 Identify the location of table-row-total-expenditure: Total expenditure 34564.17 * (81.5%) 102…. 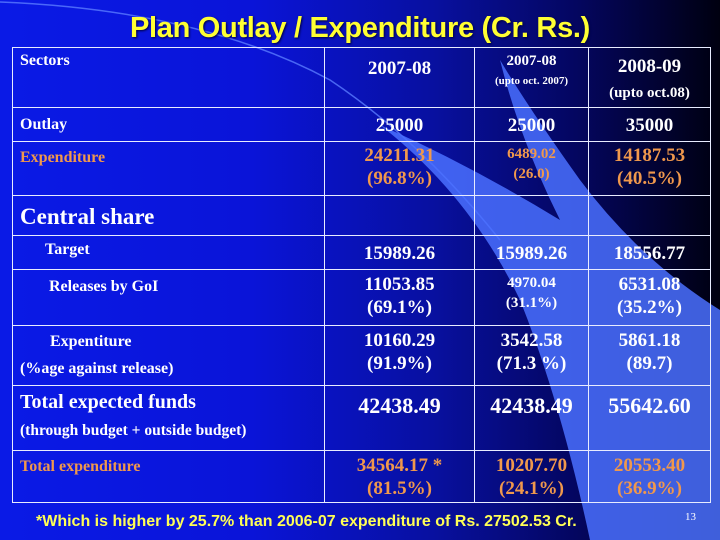
(361, 476).